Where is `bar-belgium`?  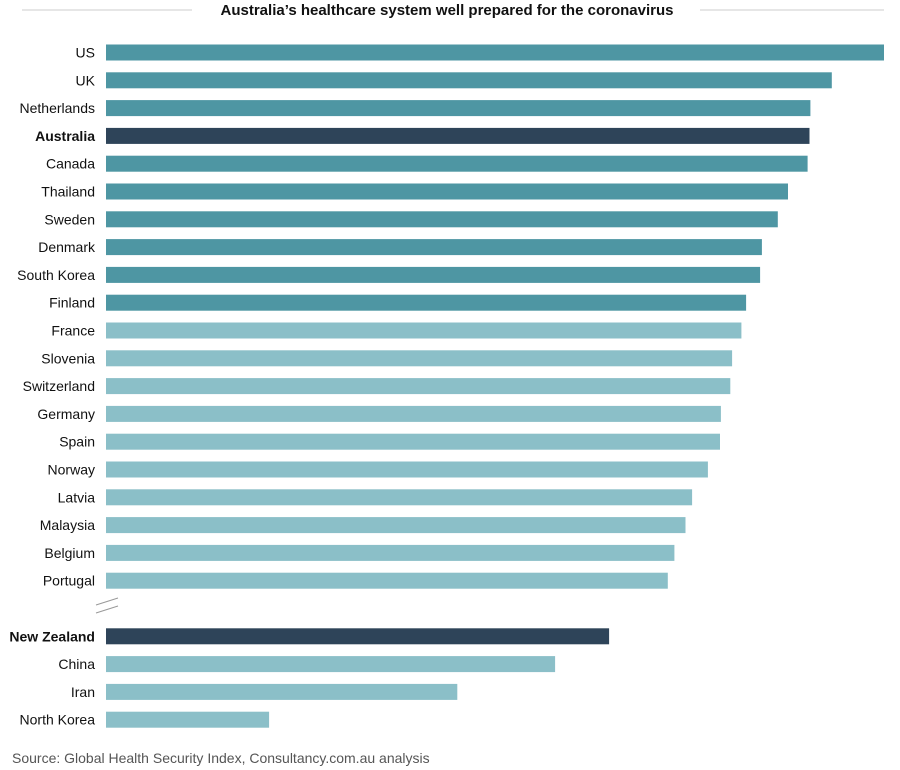
bar-belgium is located at coordinates (390, 552).